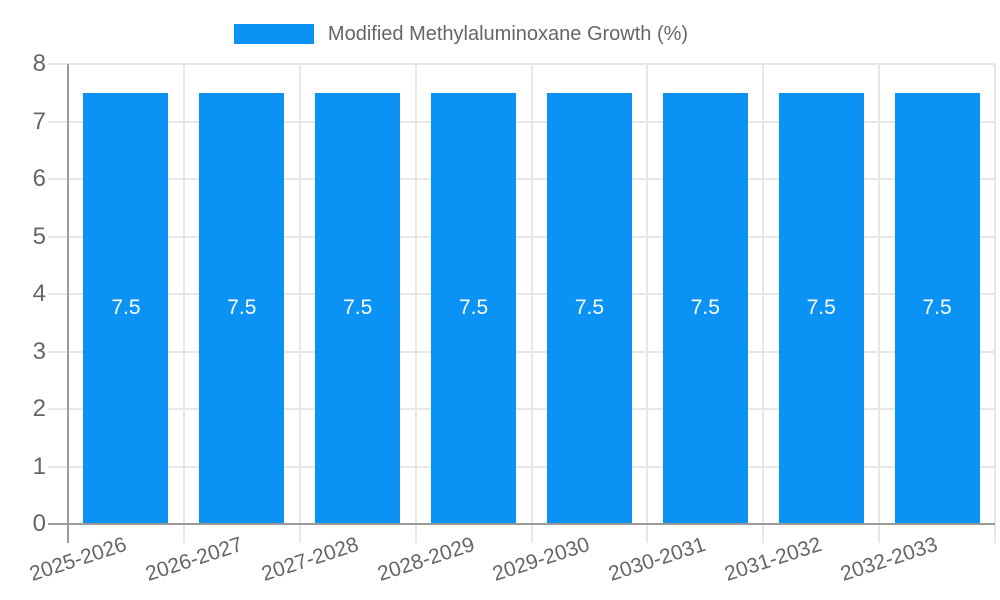 The height and width of the screenshot is (600, 1000). I want to click on y-tick-label: 1, so click(39, 466).